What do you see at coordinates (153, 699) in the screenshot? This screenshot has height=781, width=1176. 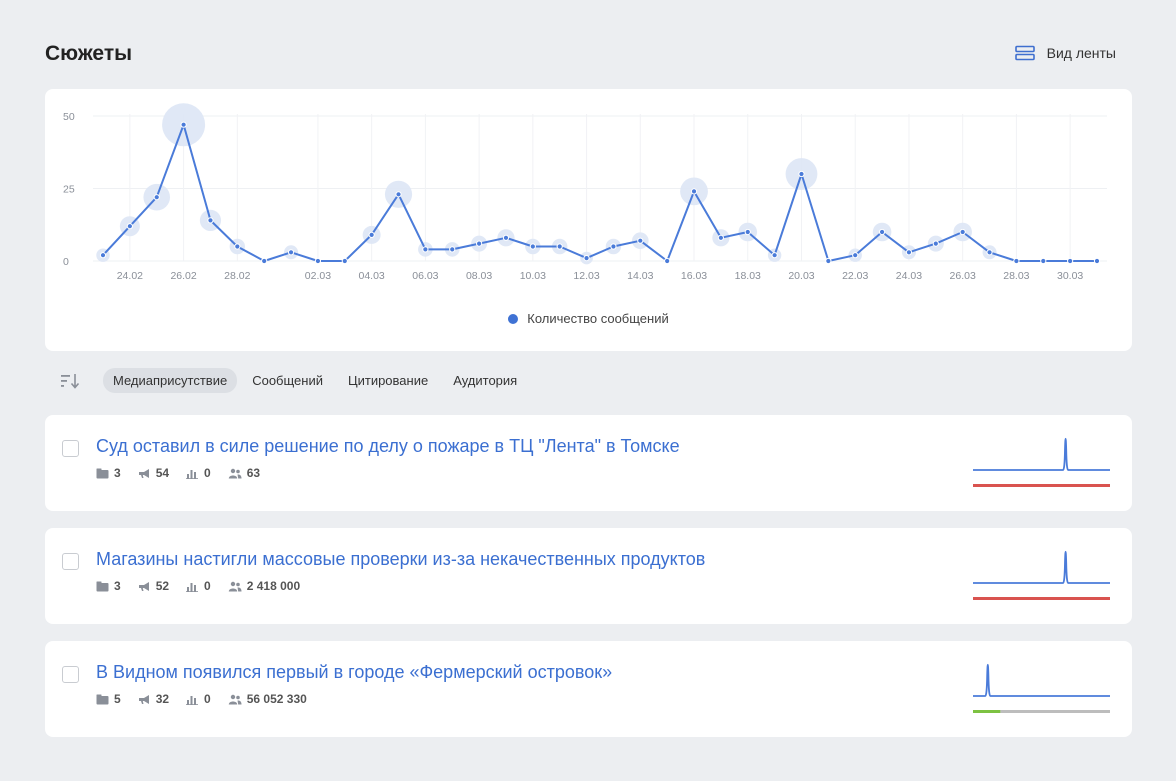 I see `stat-messages: 32` at bounding box center [153, 699].